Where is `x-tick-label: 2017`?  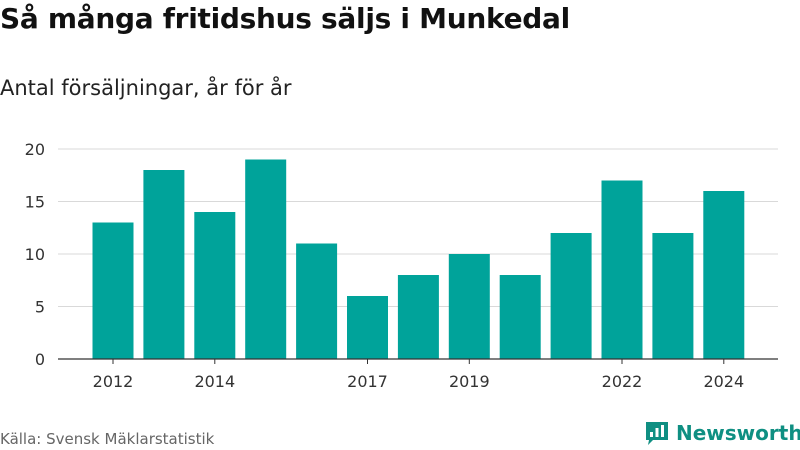
x-tick-label: 2017 is located at coordinates (367, 381).